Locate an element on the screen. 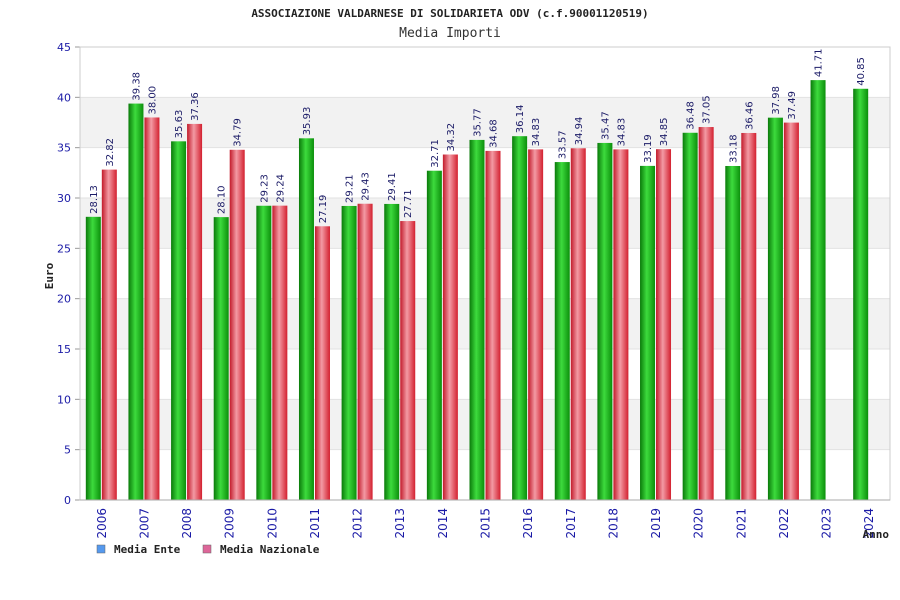 The width and height of the screenshot is (900, 600). value-label-media-nazionale: 38.00 is located at coordinates (152, 100).